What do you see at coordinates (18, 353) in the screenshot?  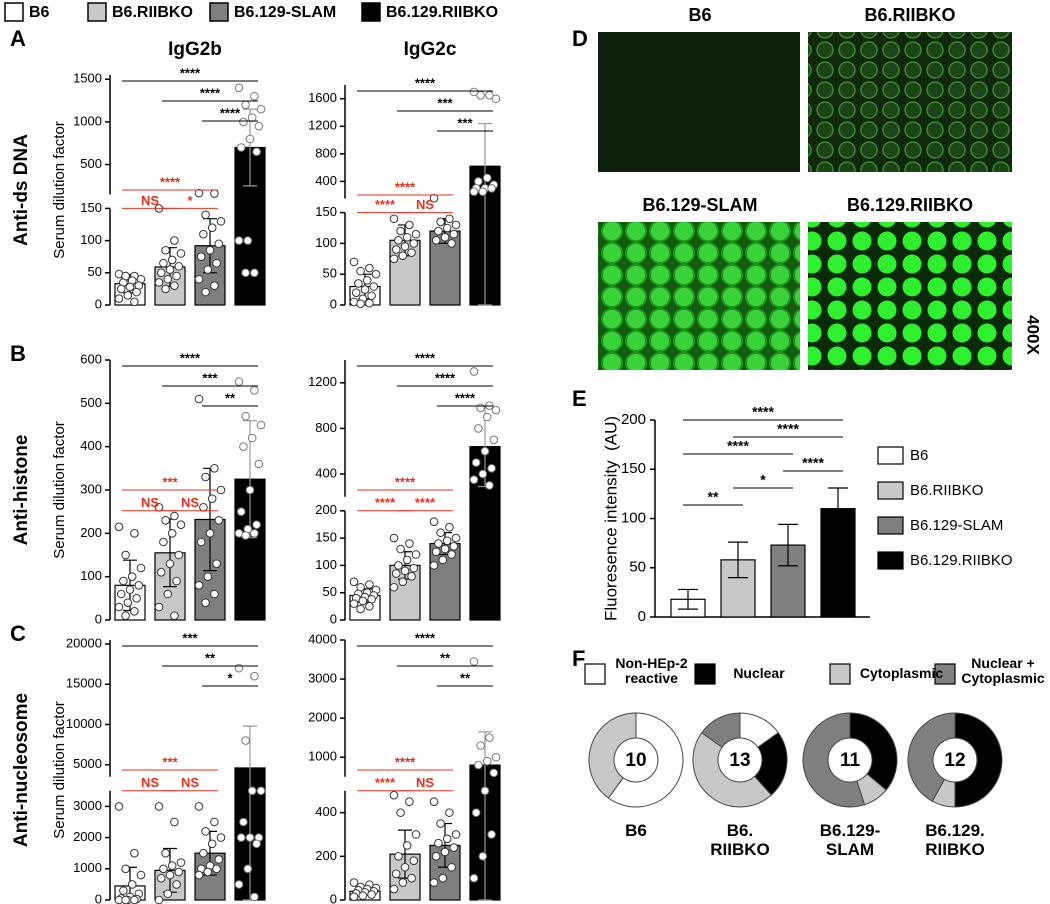 I see `panel-label: B` at bounding box center [18, 353].